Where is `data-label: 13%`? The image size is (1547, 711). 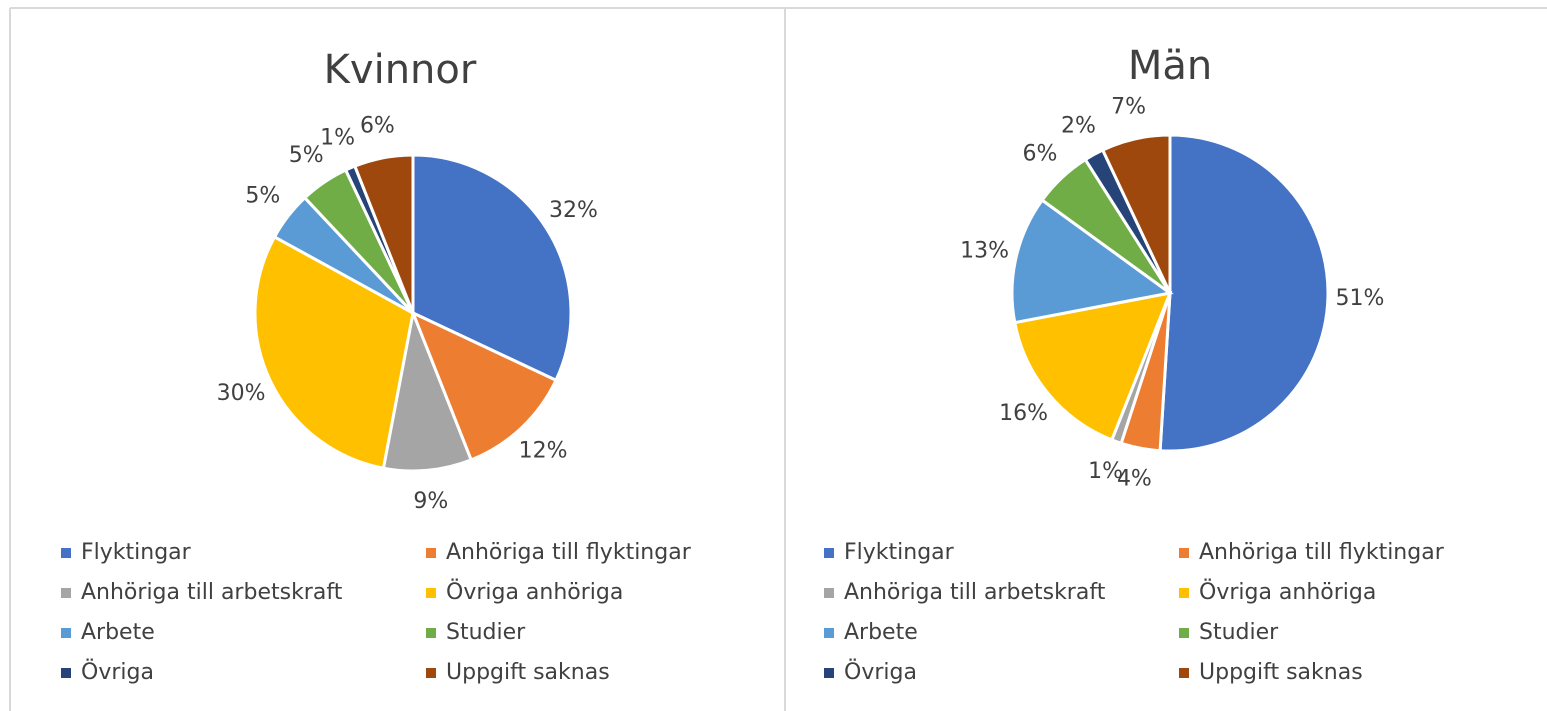 data-label: 13% is located at coordinates (984, 251).